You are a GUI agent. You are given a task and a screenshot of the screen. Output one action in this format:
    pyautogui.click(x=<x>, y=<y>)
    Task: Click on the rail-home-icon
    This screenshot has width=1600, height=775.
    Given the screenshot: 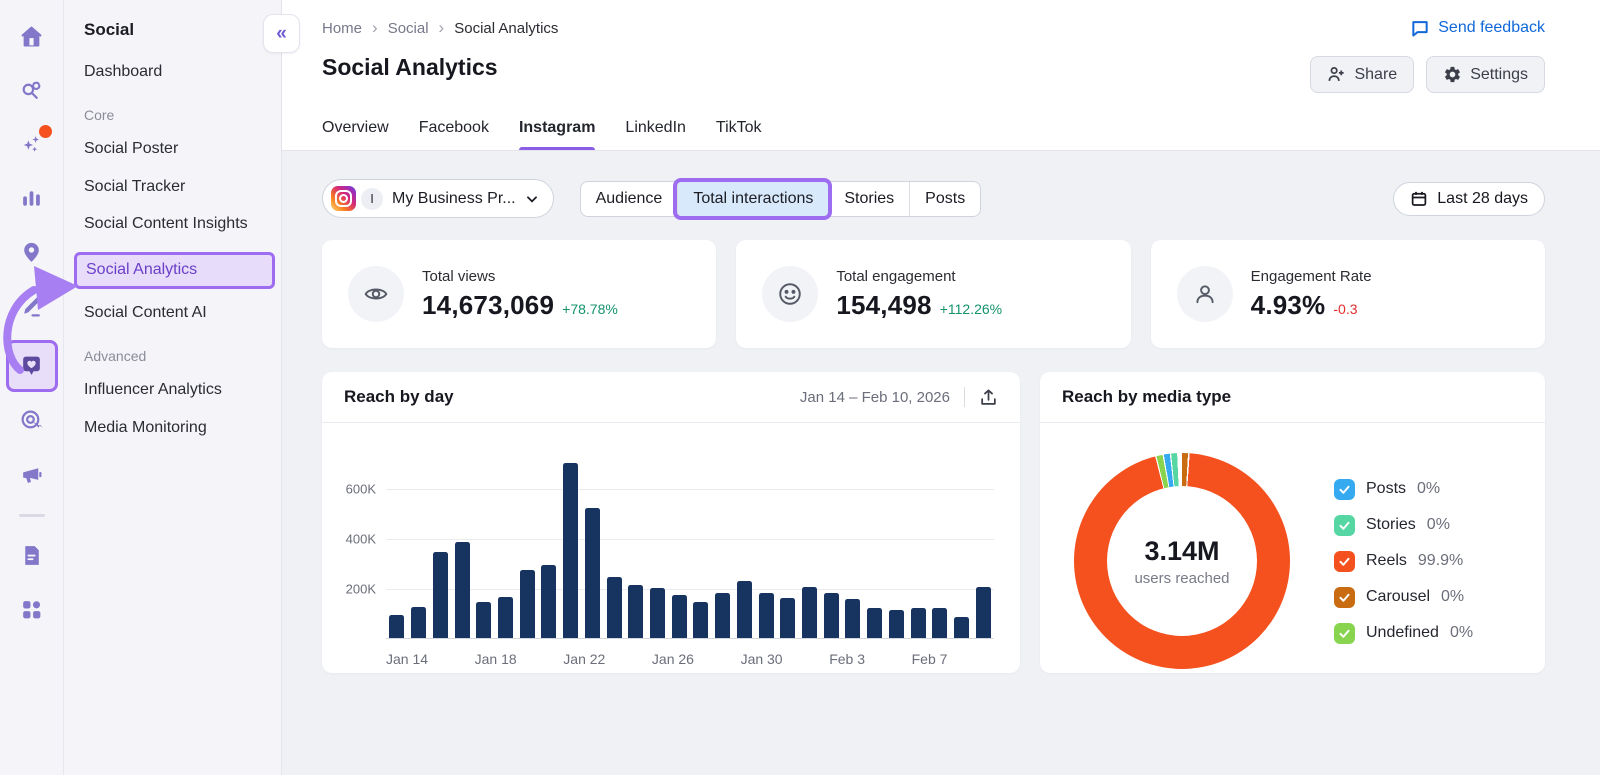 What is the action you would take?
    pyautogui.click(x=32, y=36)
    